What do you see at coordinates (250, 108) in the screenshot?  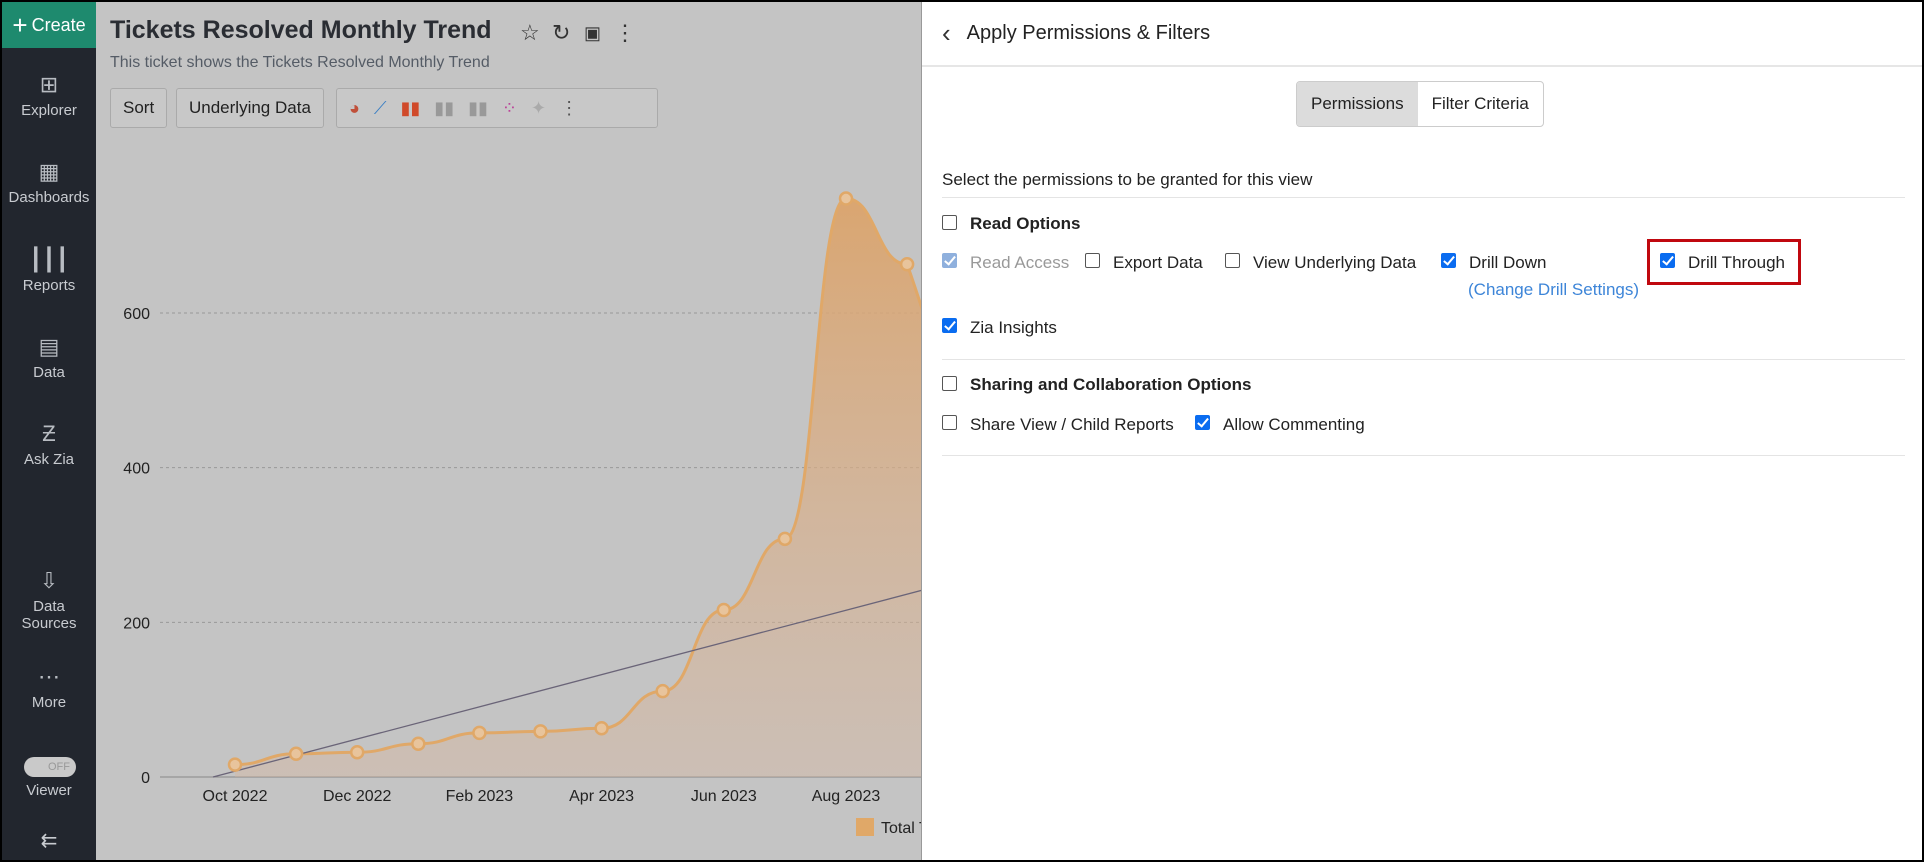 I see `underlying-data-button: Underlying Data` at bounding box center [250, 108].